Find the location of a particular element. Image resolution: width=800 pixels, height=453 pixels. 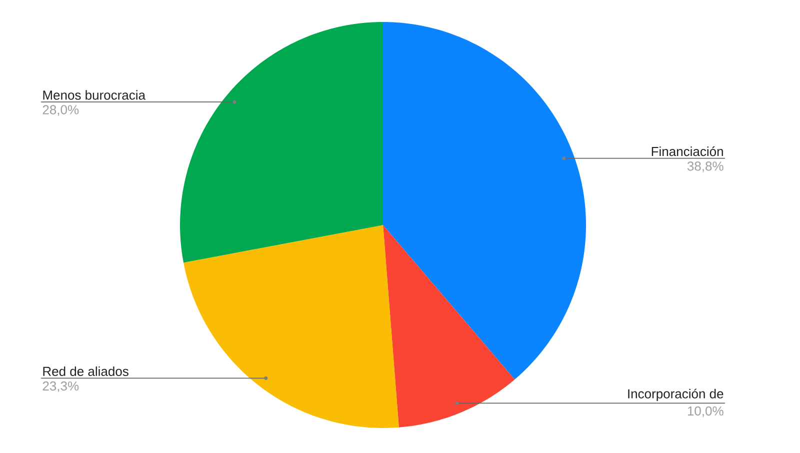

data-label: 28,0% is located at coordinates (60, 110).